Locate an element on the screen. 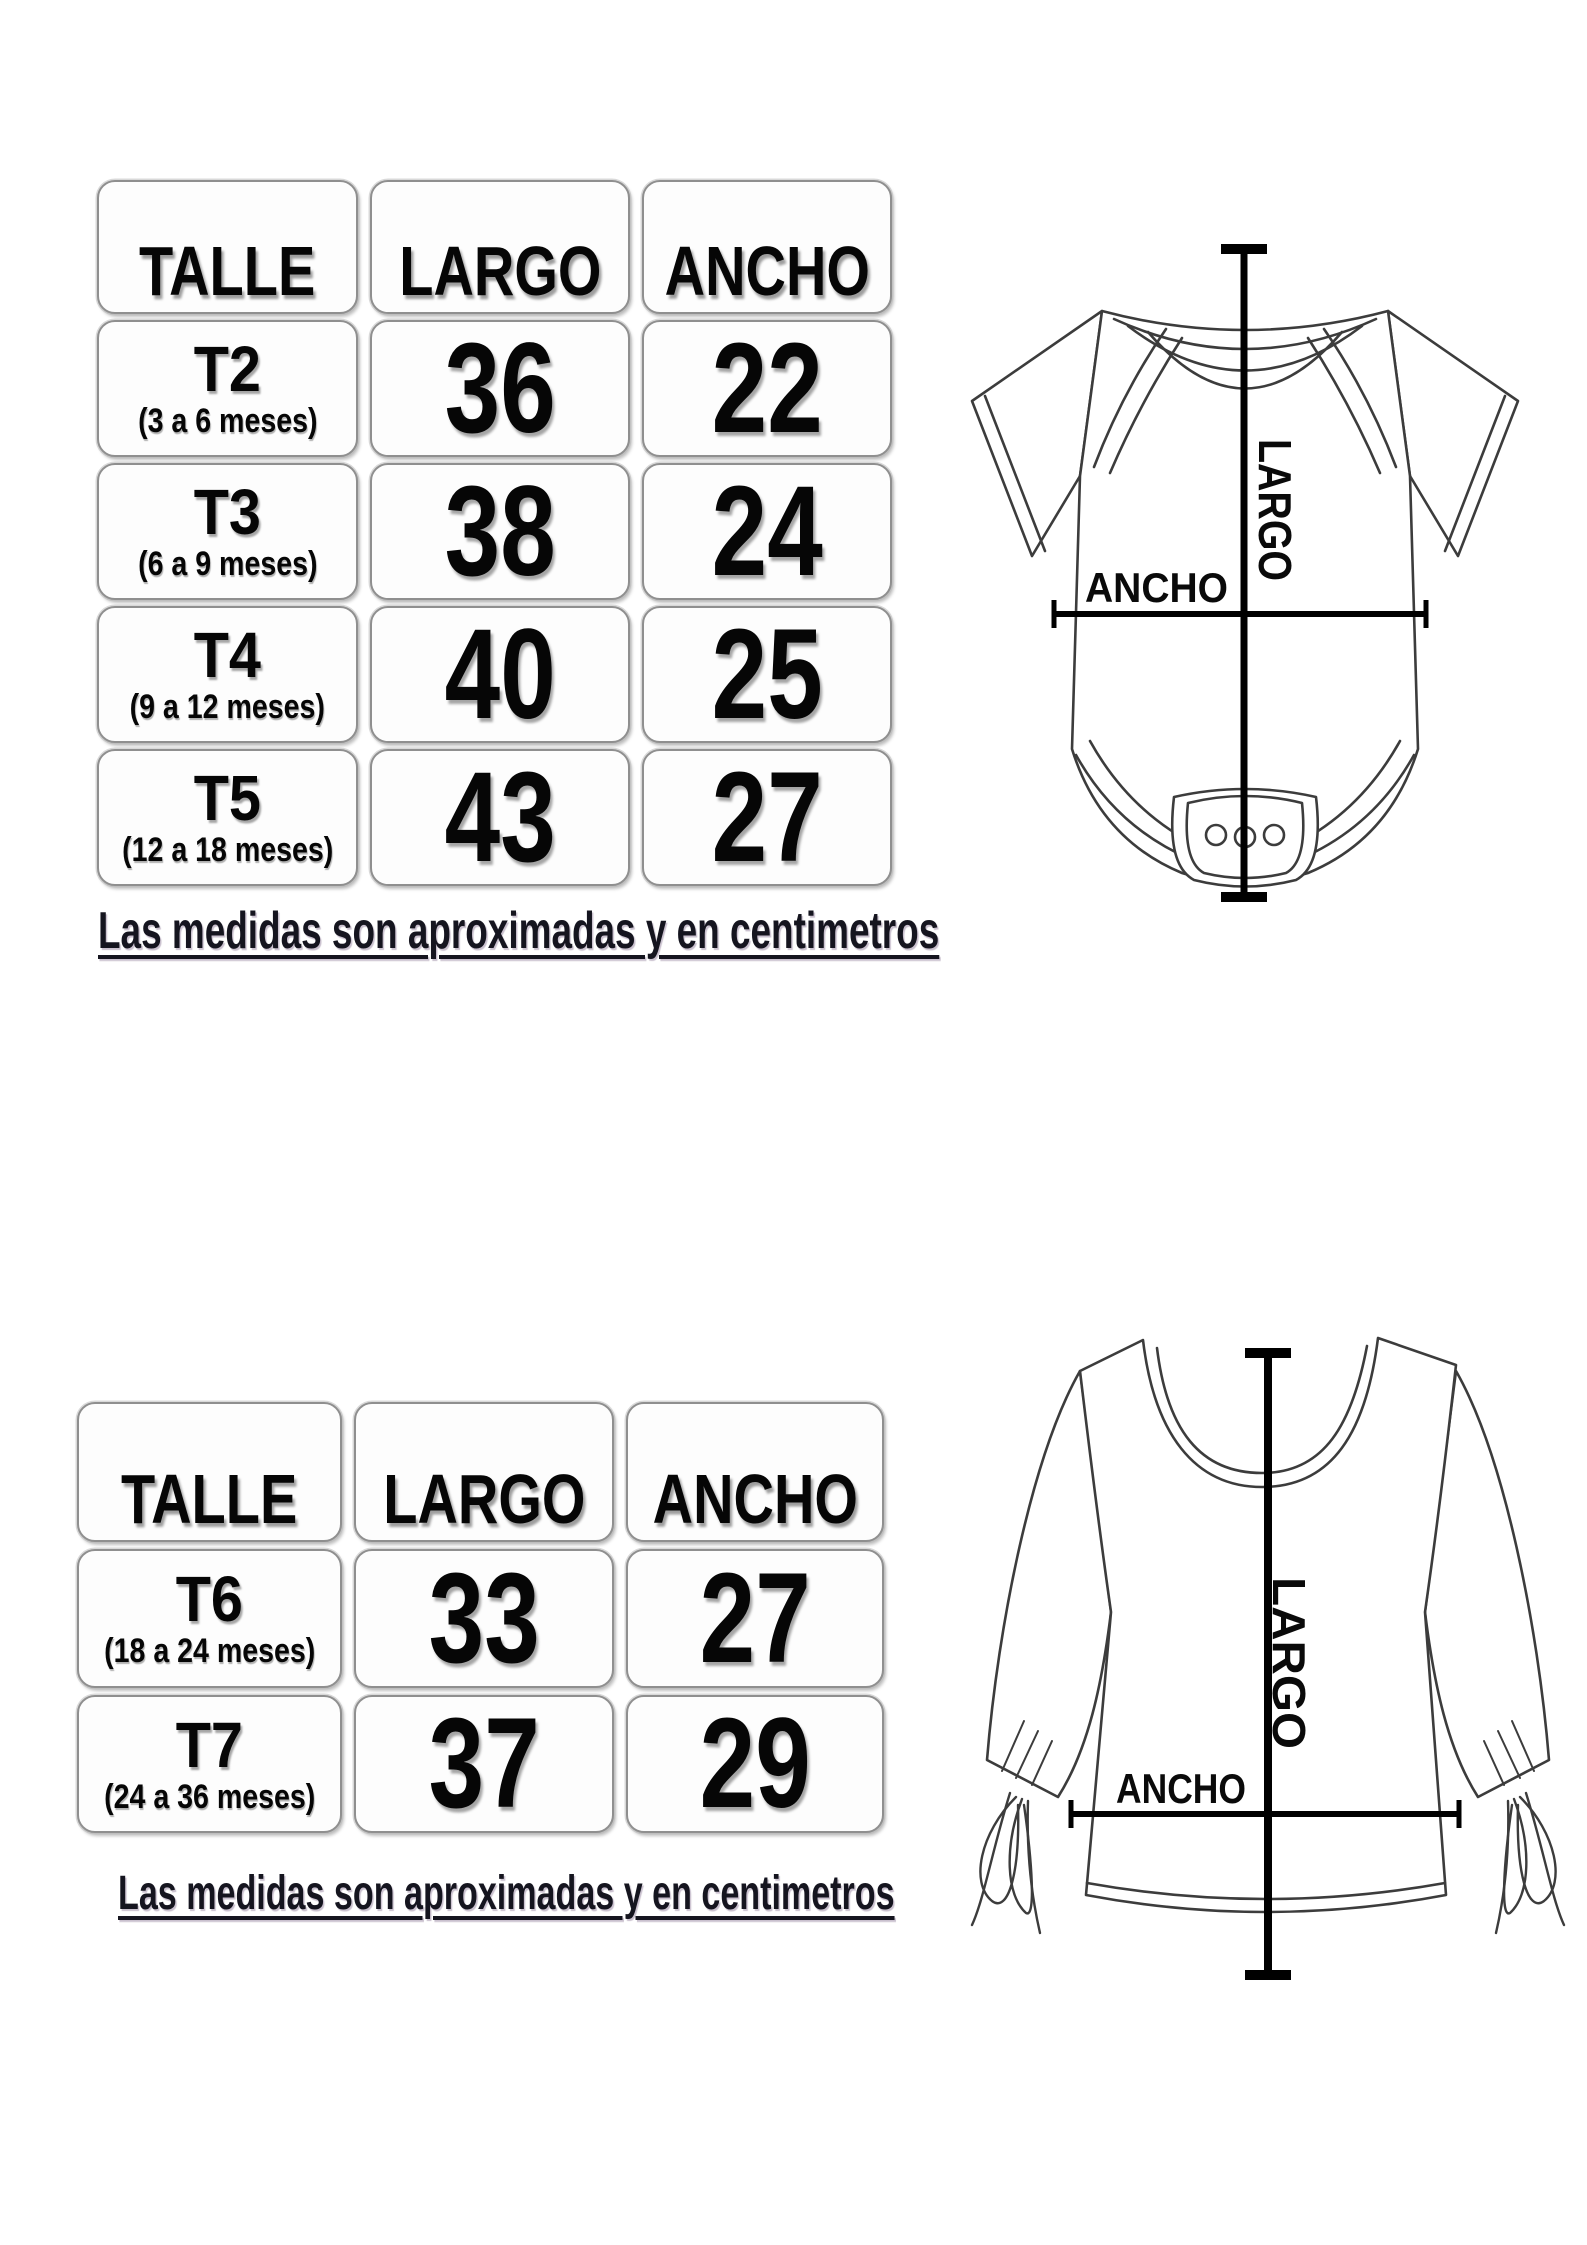 This screenshot has width=1587, height=2245. top-drawing-icon: LARGO ANCHO is located at coordinates (1268, 1658).